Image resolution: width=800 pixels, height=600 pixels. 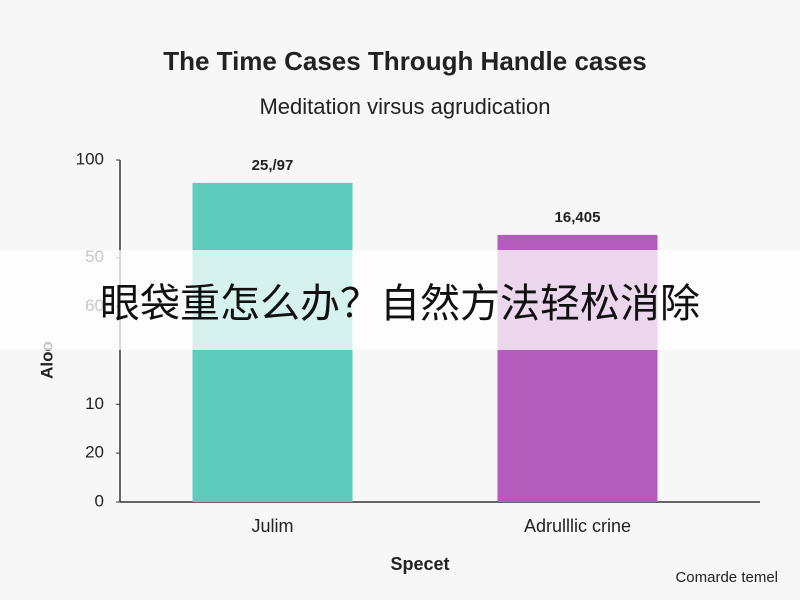 I want to click on y-tick-label: 100, so click(x=90, y=158).